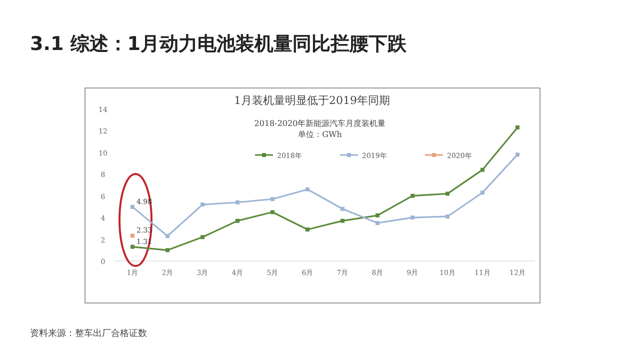 The image size is (640, 360). Describe the element at coordinates (88, 333) in the screenshot. I see `text: 资料来源：整车出厂合格证数` at that location.